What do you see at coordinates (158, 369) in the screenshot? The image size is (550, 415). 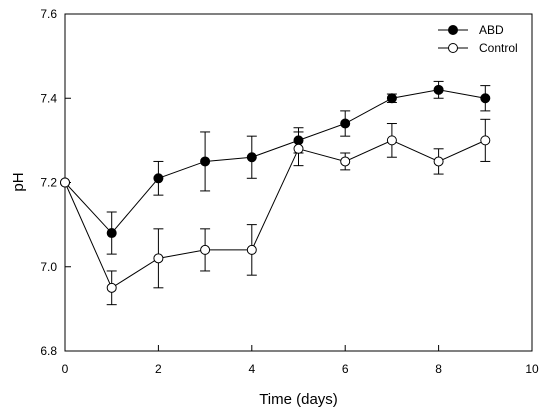 I see `x-tick-label: 2` at bounding box center [158, 369].